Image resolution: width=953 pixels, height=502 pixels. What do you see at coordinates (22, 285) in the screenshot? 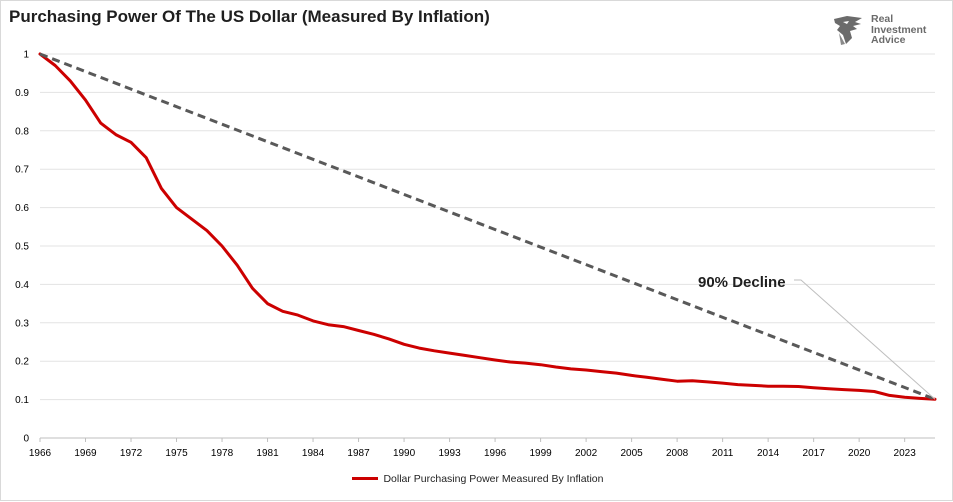
I see `y-tick-label: 0.4` at bounding box center [22, 285].